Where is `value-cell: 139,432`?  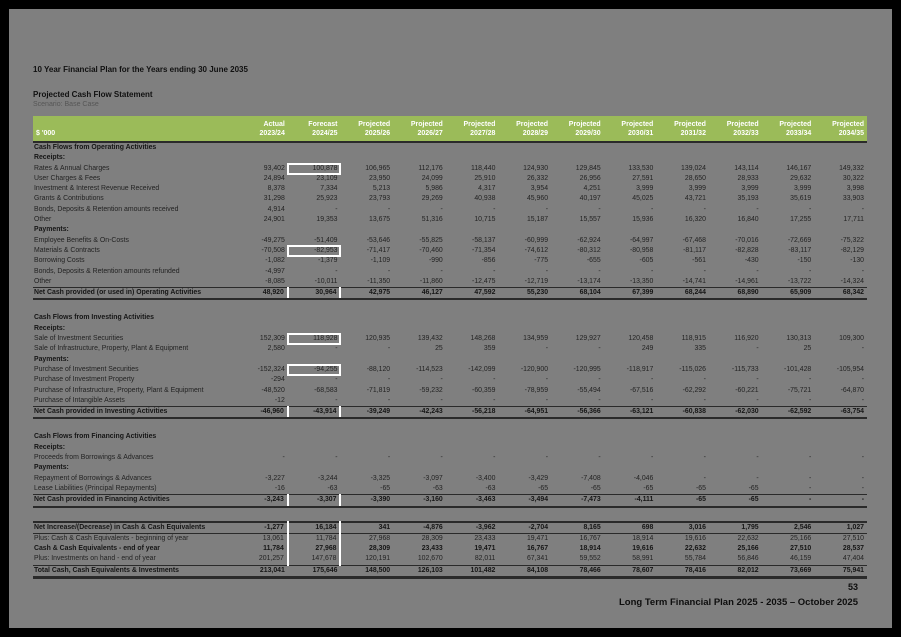 value-cell: 139,432 is located at coordinates (430, 339).